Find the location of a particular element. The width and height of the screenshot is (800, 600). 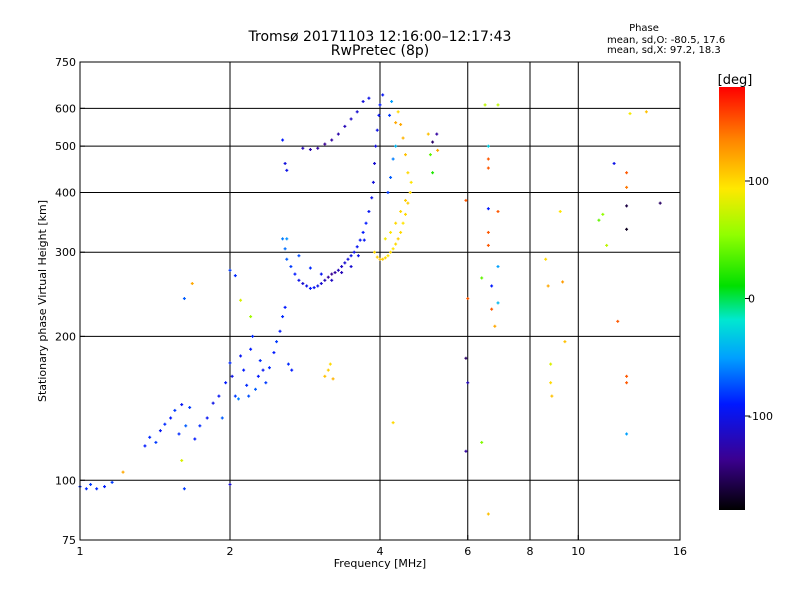

phase-heading: Phase is located at coordinates (644, 28).